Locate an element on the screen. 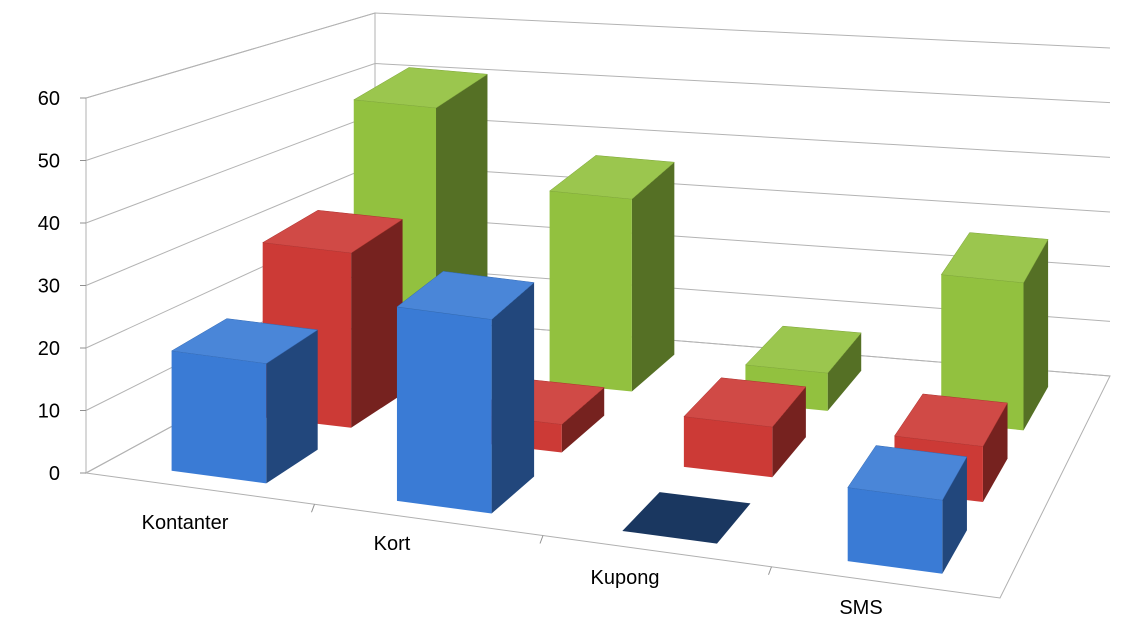 This screenshot has height=625, width=1122. x-tick-label: Kontanter is located at coordinates (185, 523).